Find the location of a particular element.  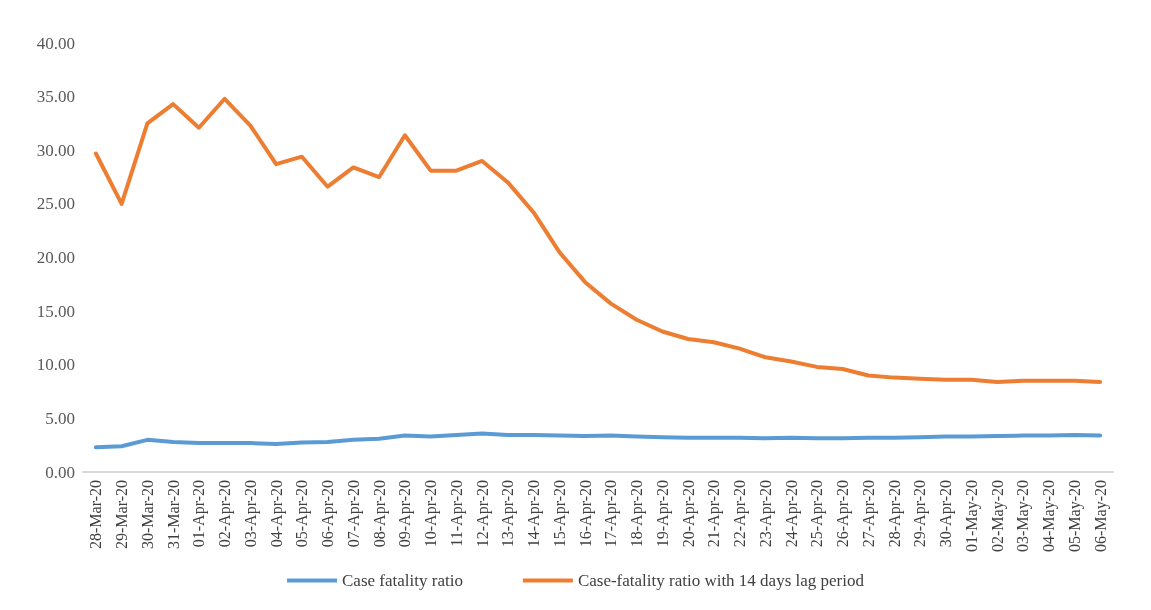

x-tick-label: 30-Mar-20 is located at coordinates (147, 514).